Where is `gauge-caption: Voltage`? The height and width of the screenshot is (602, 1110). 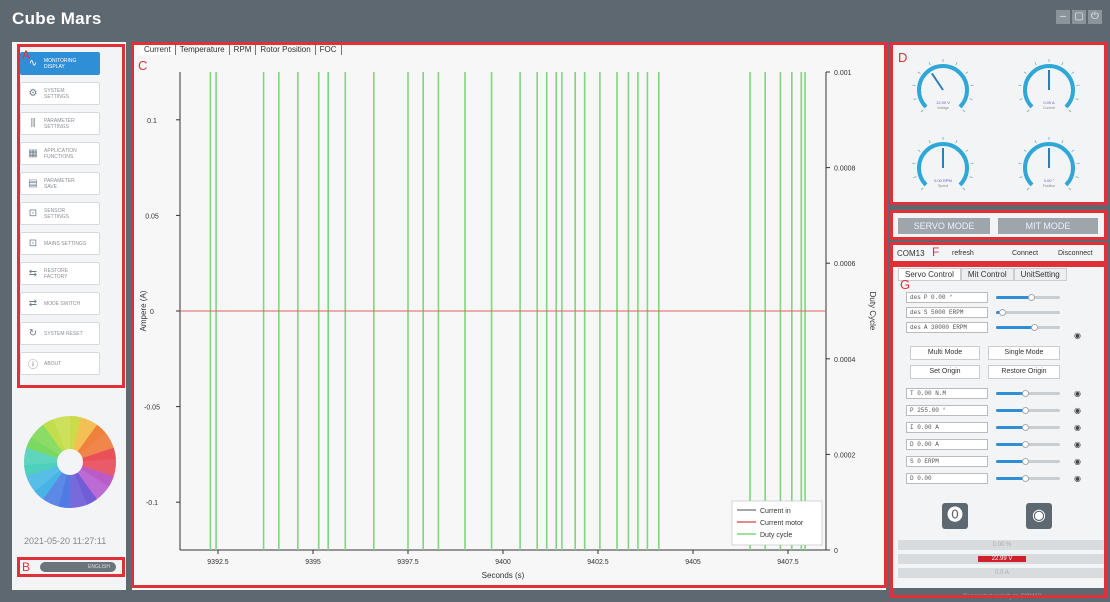
gauge-caption: Voltage is located at coordinates (943, 108).